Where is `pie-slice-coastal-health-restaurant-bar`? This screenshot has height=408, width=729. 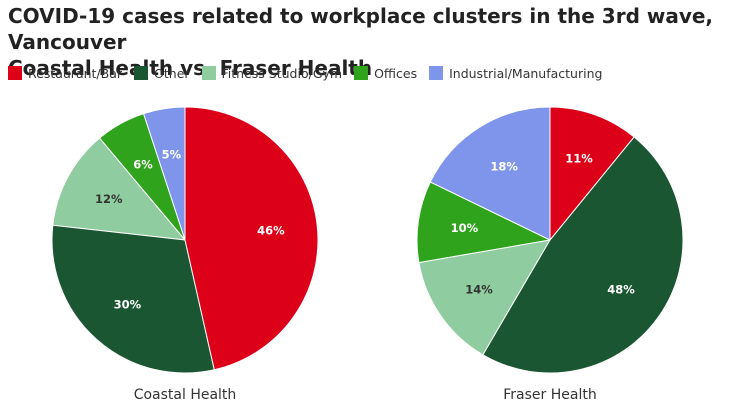
pie-slice-coastal-health-restaurant-bar is located at coordinates (251, 238).